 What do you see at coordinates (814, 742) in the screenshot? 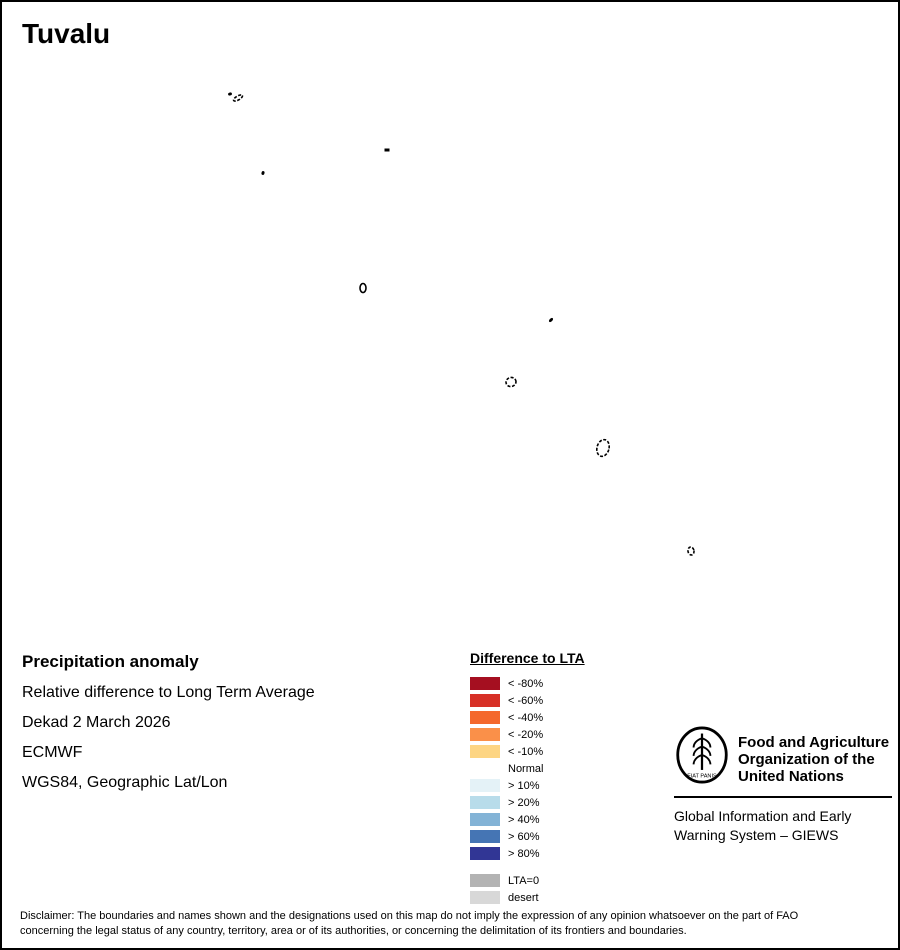
I see `text-line: Food and Agriculture` at bounding box center [814, 742].